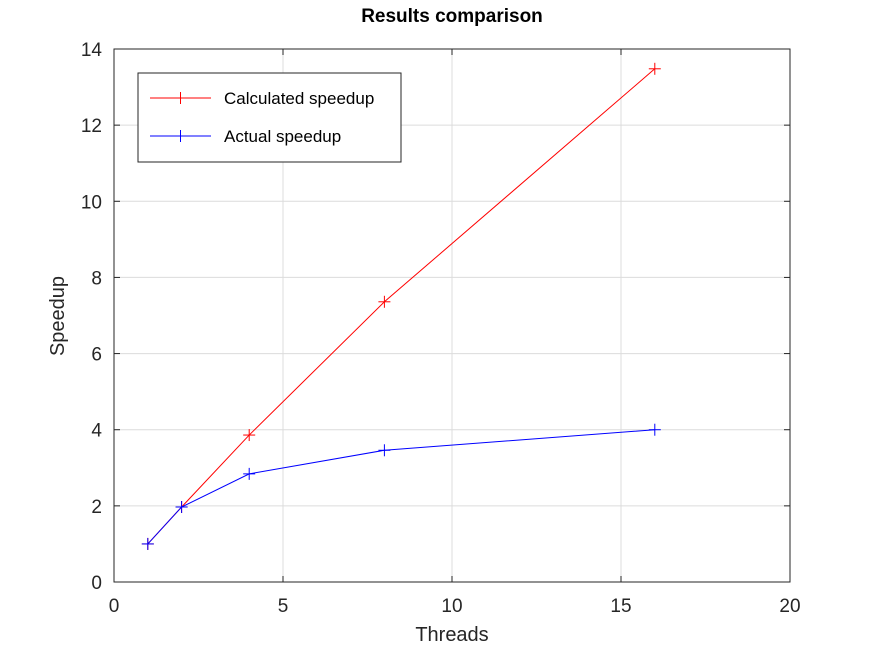 The width and height of the screenshot is (872, 659). I want to click on y-tick-label: 14, so click(92, 50).